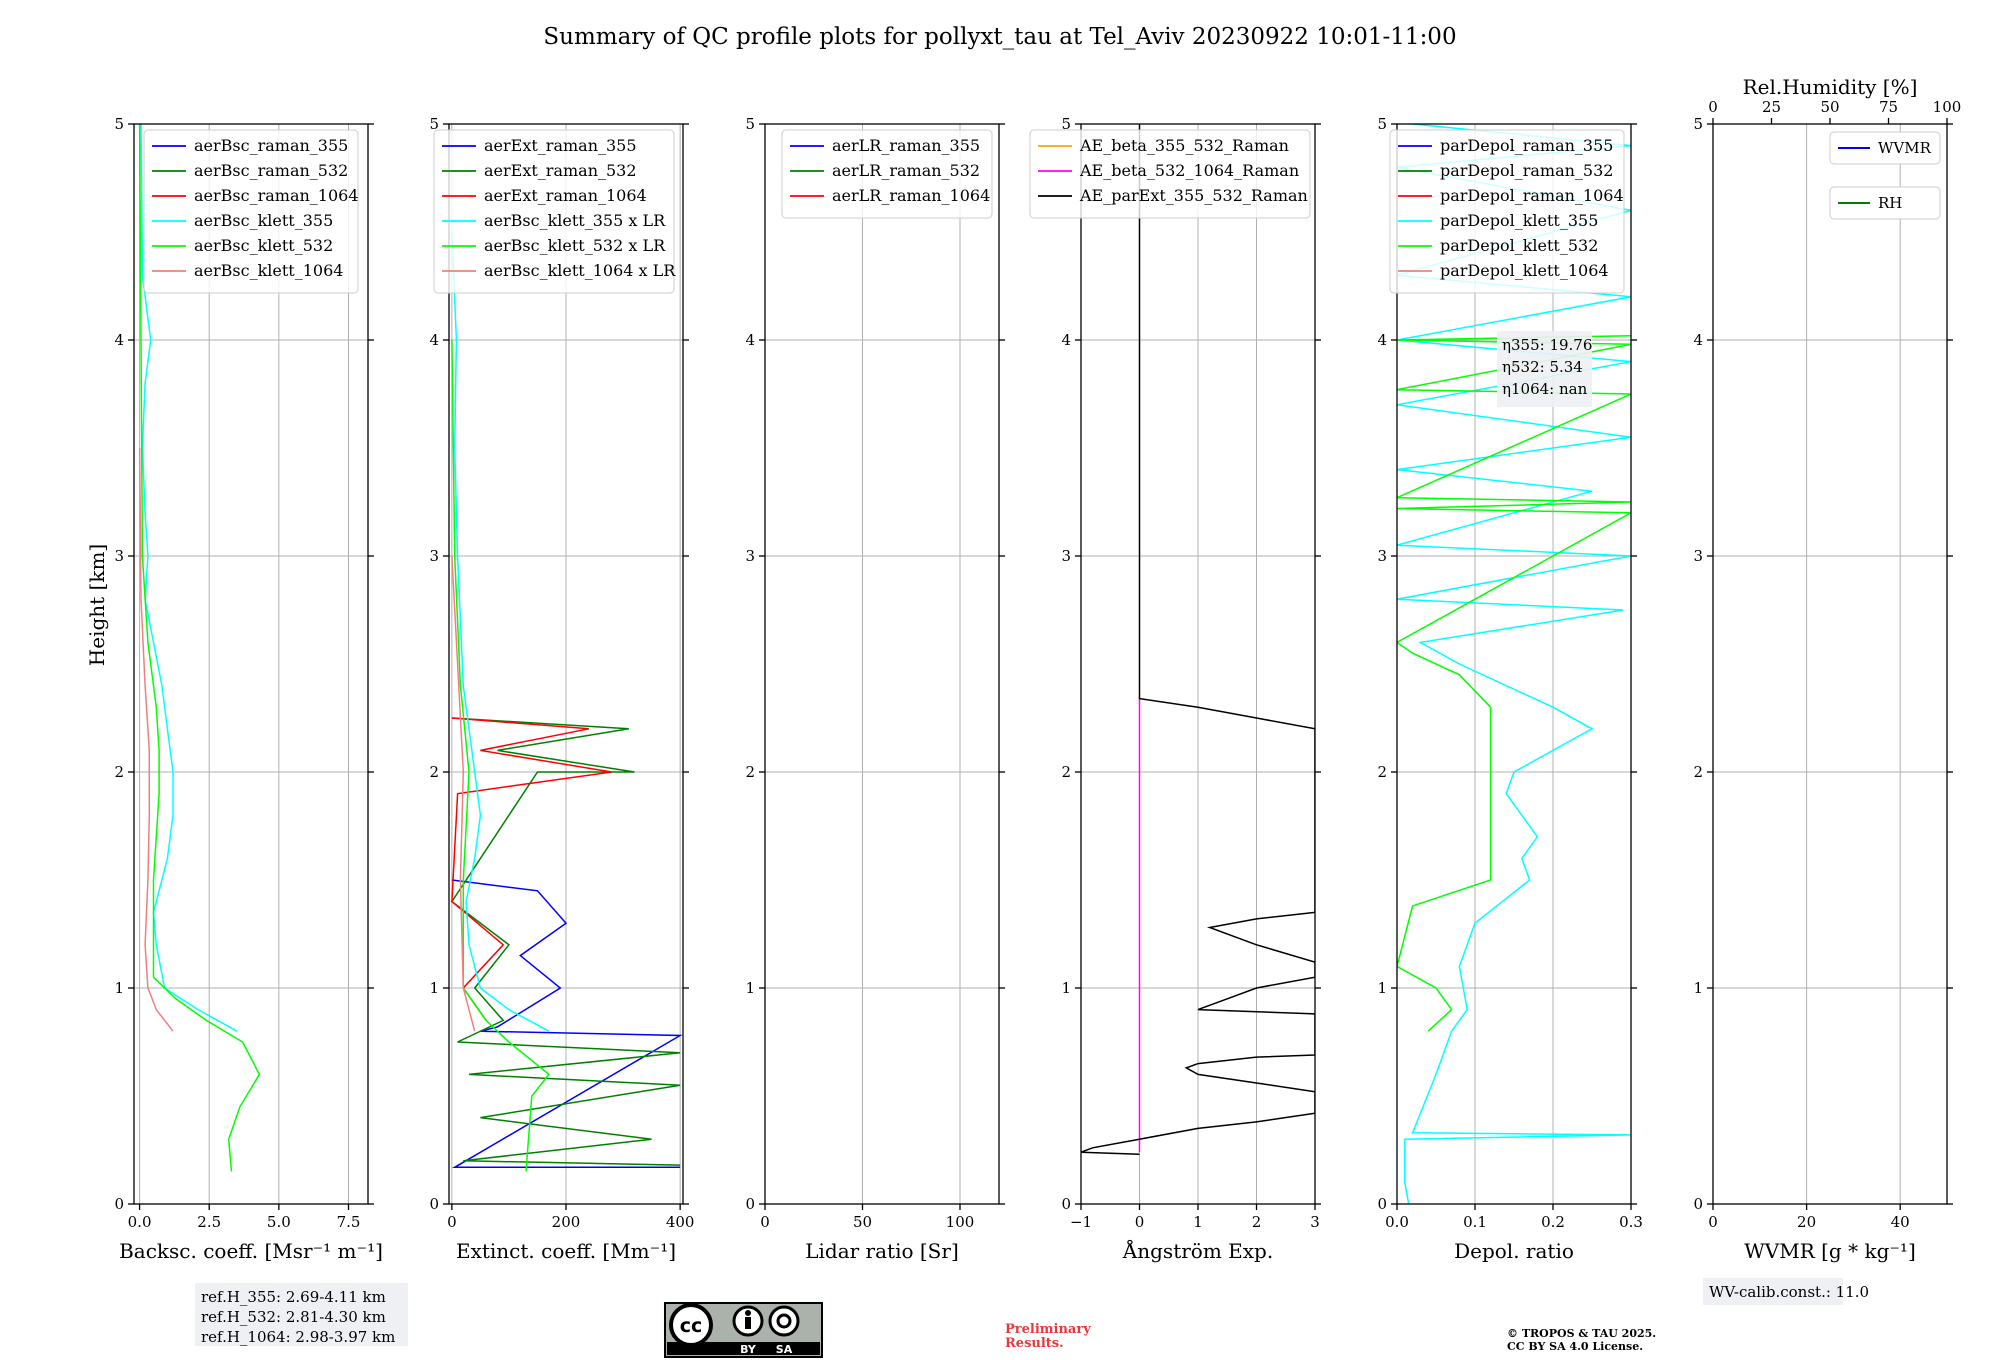 This screenshot has width=2000, height=1360. Describe the element at coordinates (463, 793) in the screenshot. I see `series-line-aerBsc_klett_1064 x LR` at that location.